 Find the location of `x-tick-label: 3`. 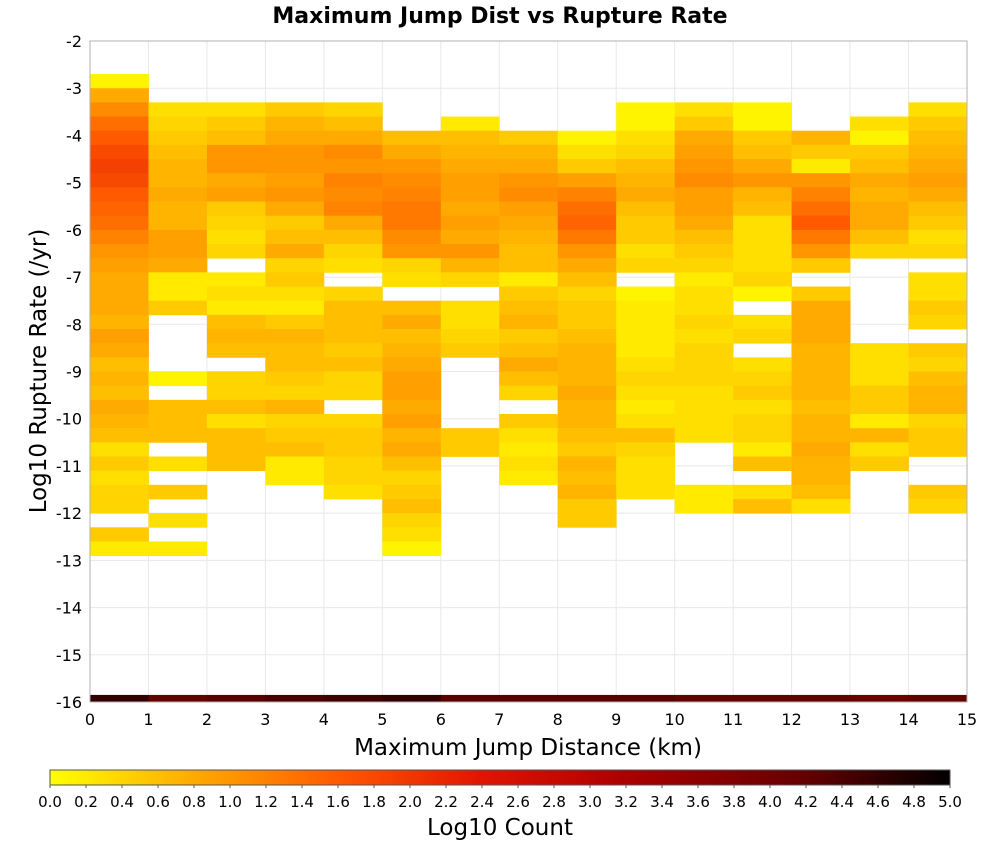

x-tick-label: 3 is located at coordinates (265, 719).